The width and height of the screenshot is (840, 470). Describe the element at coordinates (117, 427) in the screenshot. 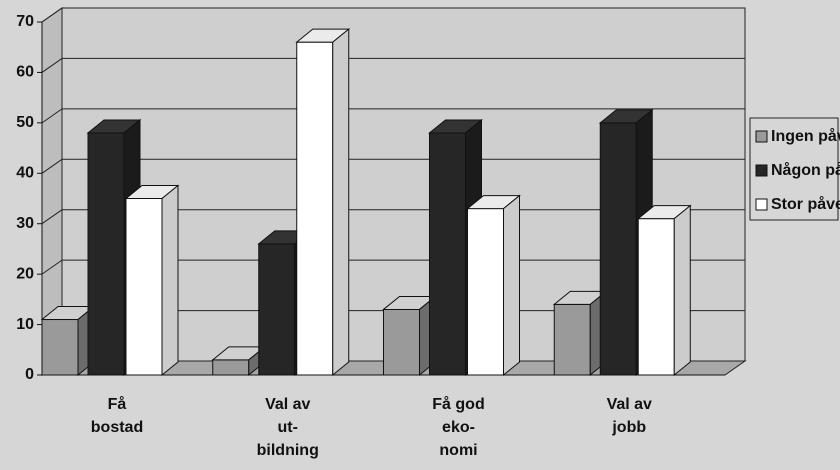

I see `x-tick-label: bostad` at that location.